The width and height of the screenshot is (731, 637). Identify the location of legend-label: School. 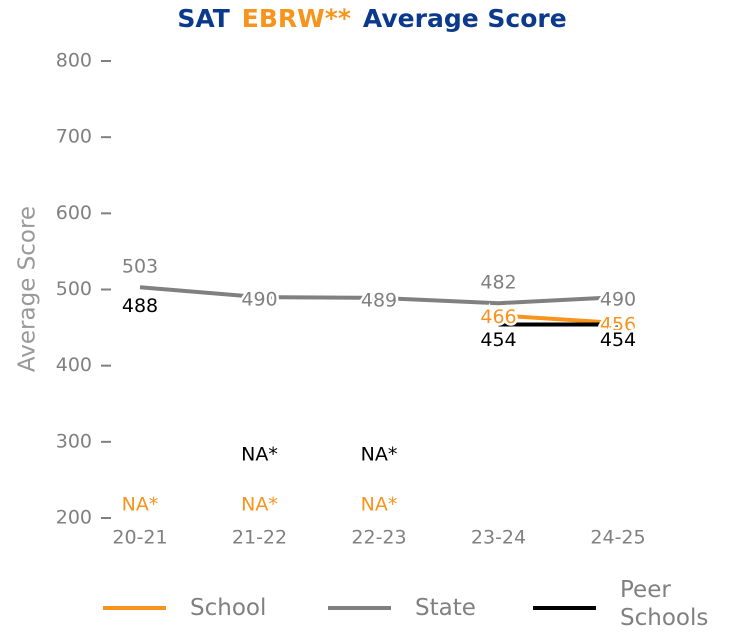
(228, 608).